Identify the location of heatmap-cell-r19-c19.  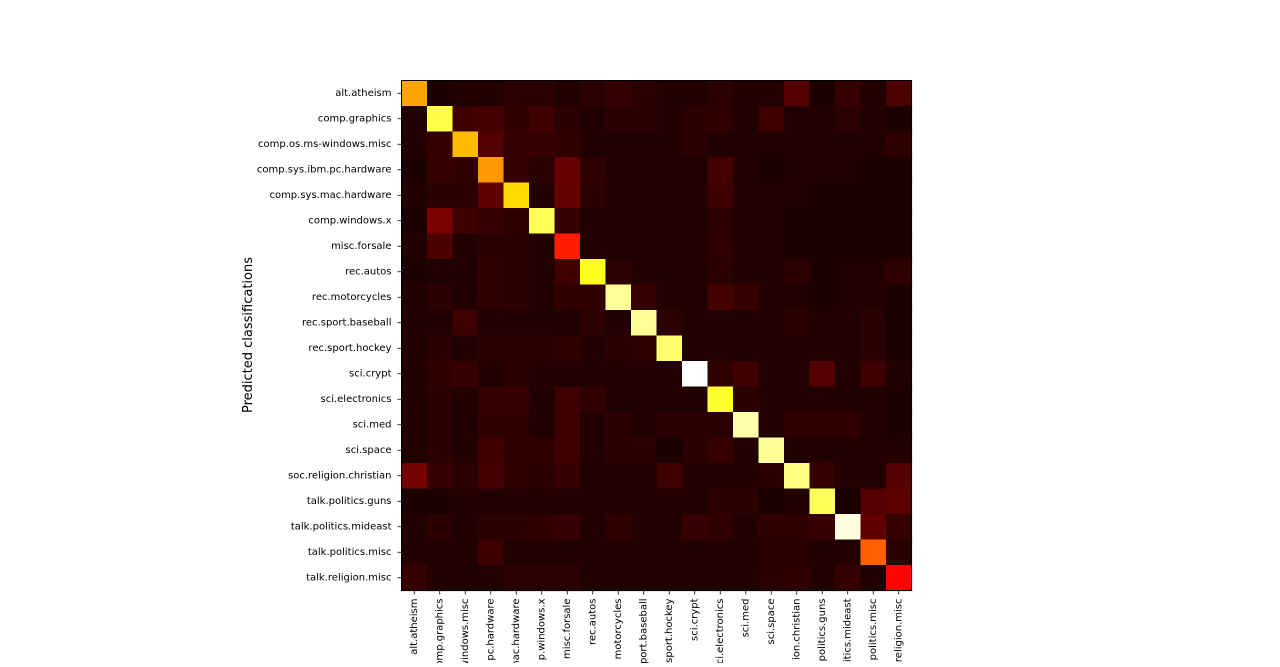
(899, 578).